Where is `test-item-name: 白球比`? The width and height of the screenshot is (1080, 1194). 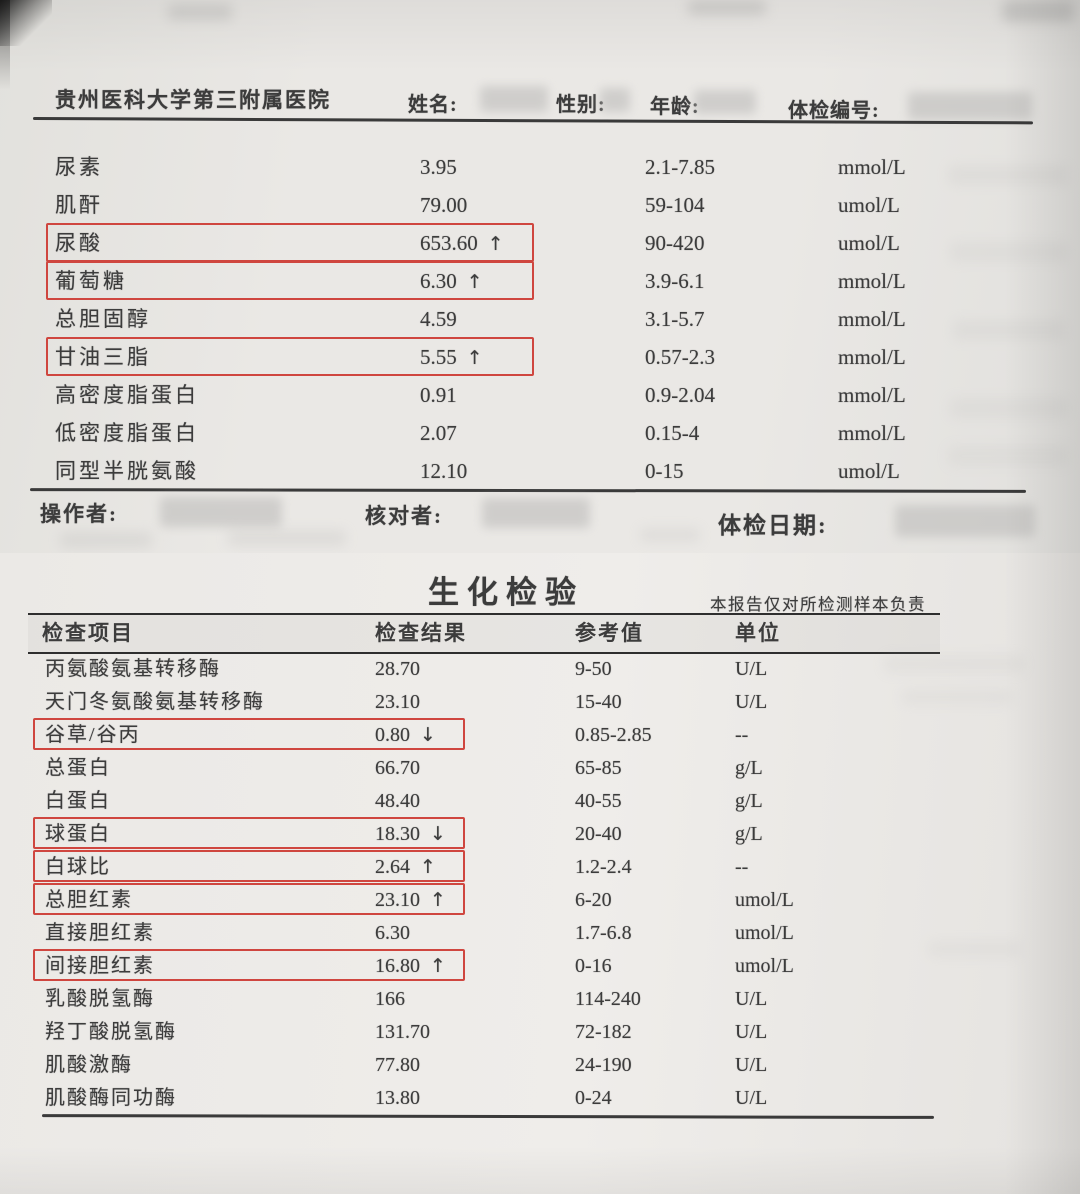
test-item-name: 白球比 is located at coordinates (78, 867).